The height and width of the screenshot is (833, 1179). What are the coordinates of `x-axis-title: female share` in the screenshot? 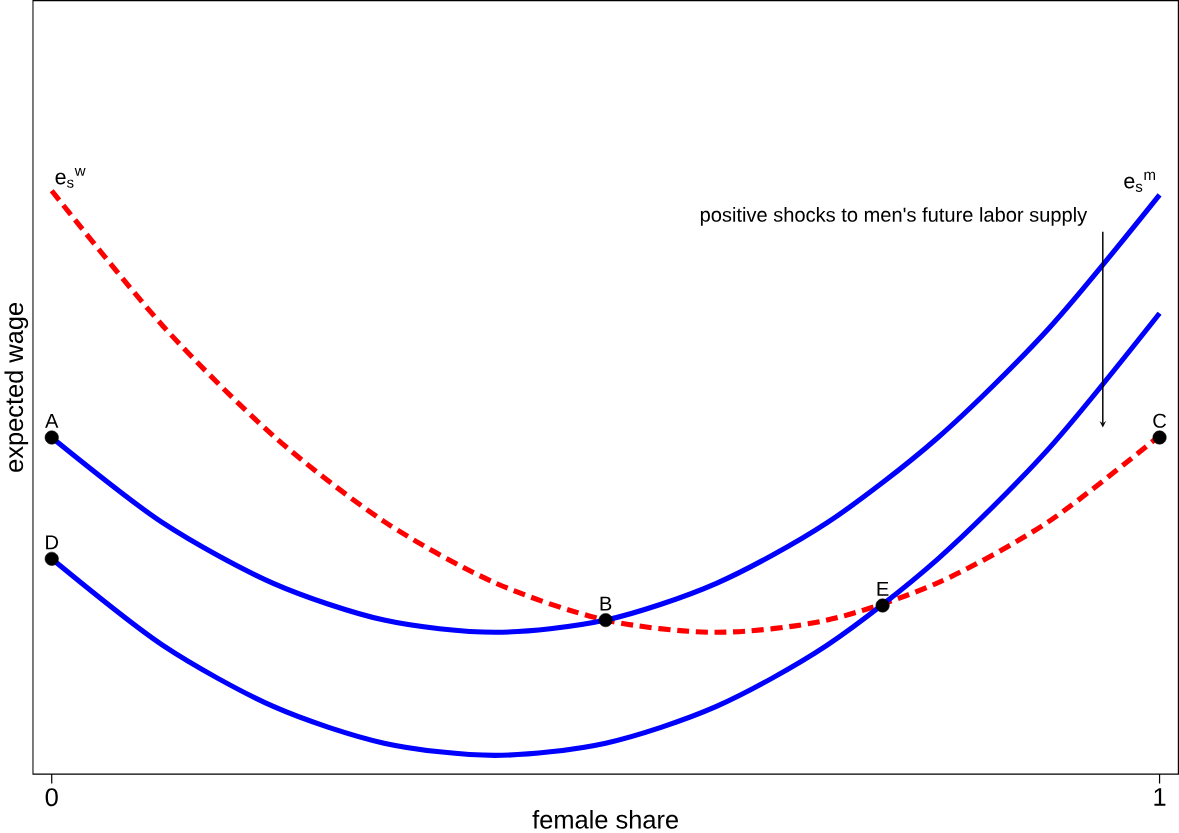 It's located at (605, 819).